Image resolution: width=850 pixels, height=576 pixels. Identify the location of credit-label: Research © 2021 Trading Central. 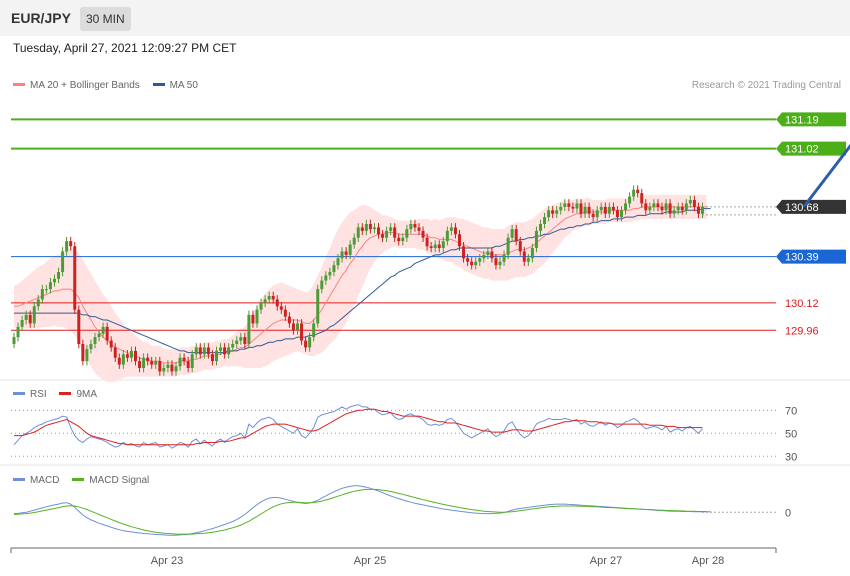
(766, 85).